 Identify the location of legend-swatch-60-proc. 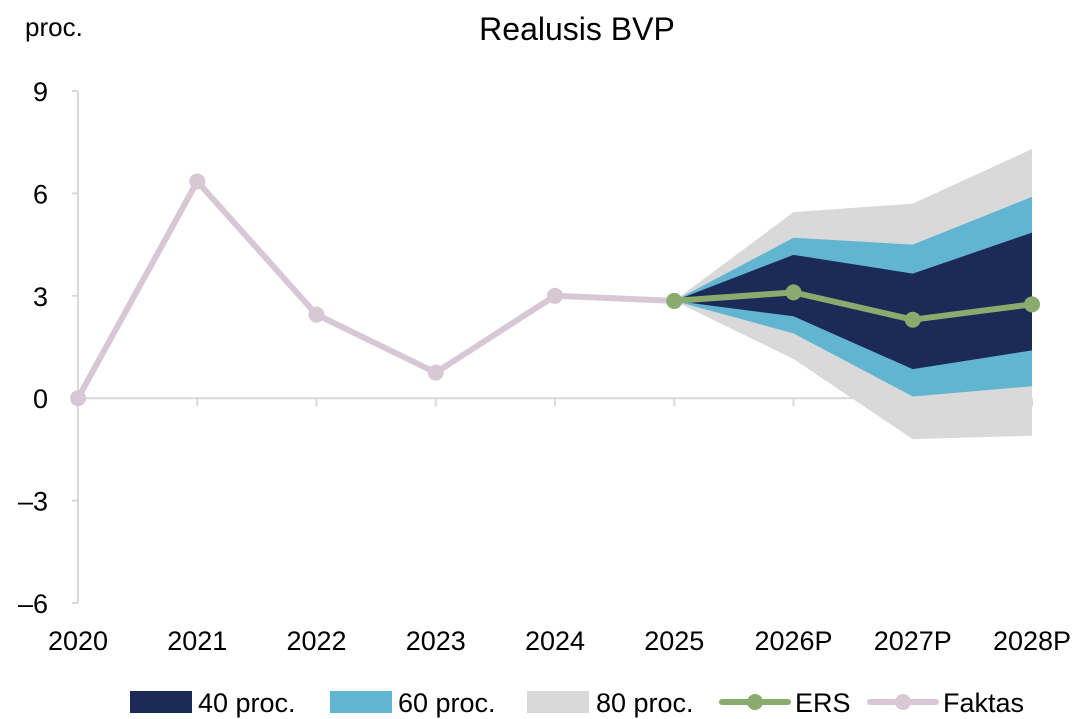
(361, 702).